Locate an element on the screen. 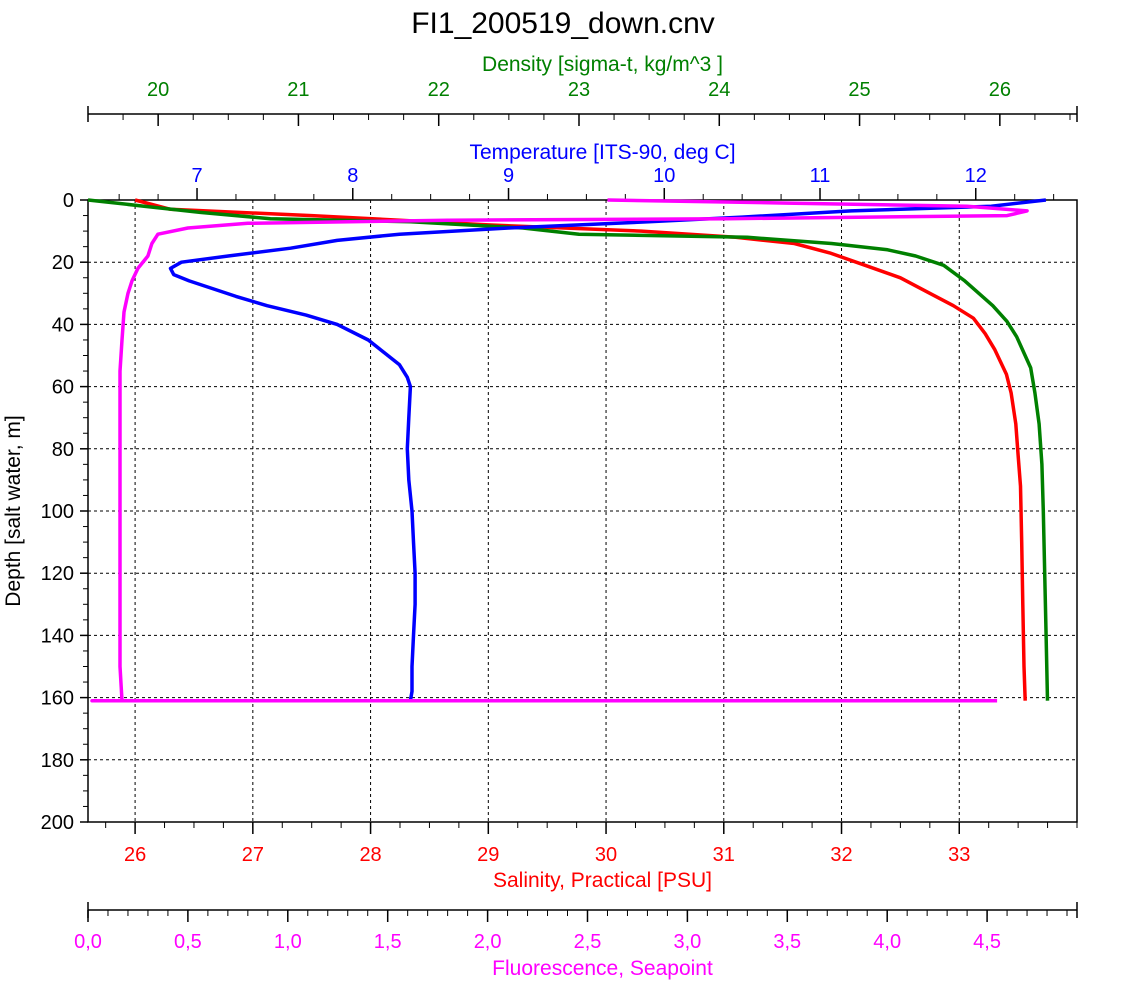  density-tick-label: 22 is located at coordinates (439, 90).